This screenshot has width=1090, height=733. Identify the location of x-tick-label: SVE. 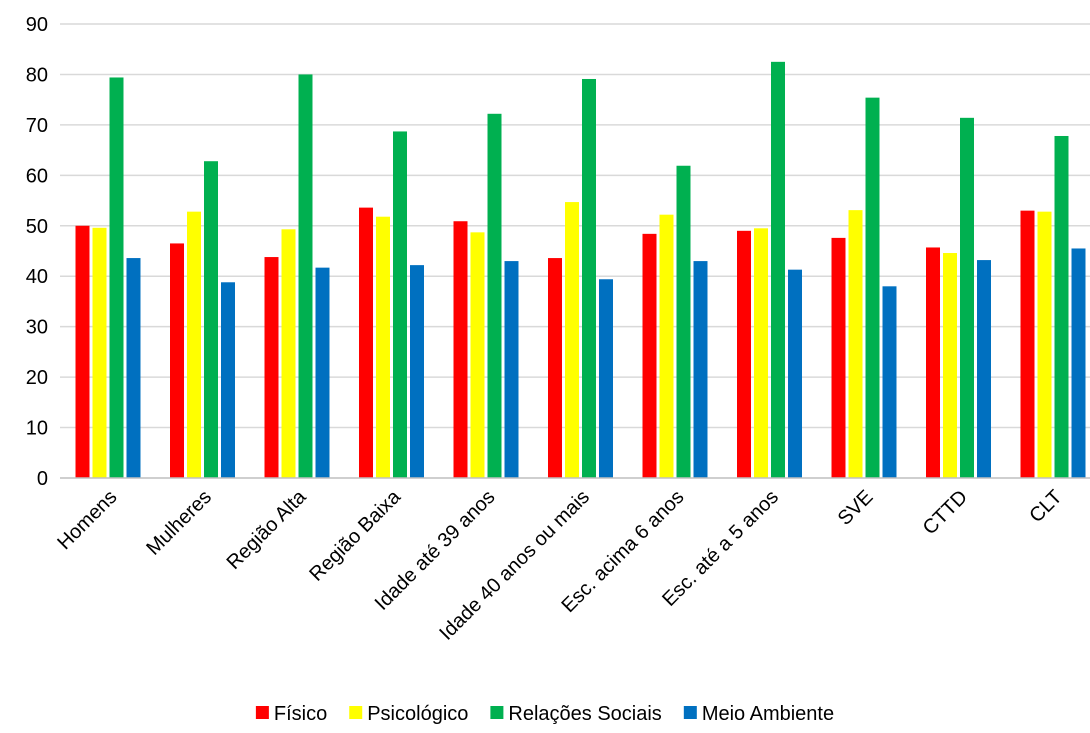
(856, 508).